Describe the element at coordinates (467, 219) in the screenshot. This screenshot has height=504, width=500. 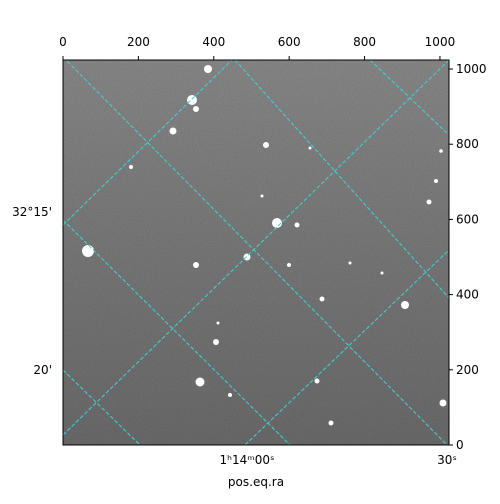
I see `y-tick-label: 600` at that location.